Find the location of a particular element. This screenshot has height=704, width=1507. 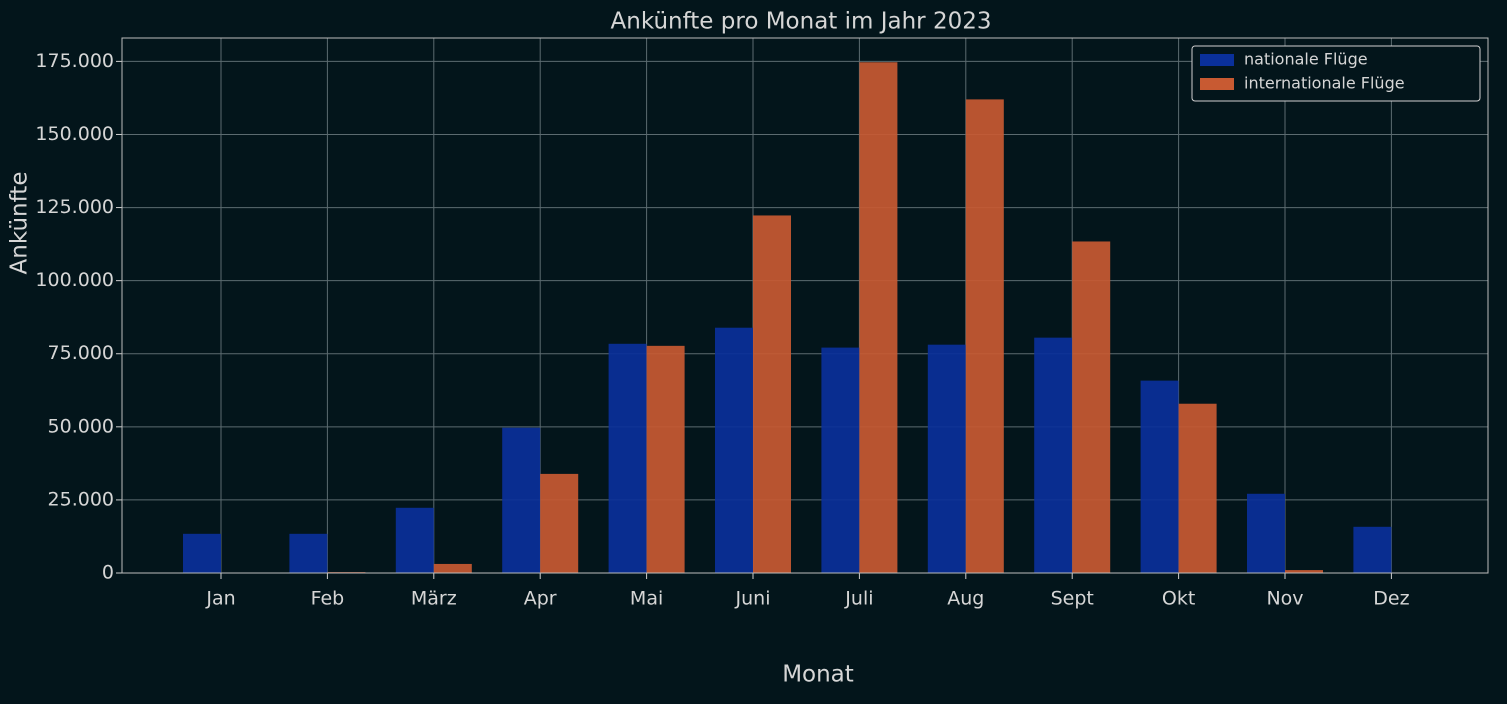

y-tick-label: 150.000 is located at coordinates (74, 134).